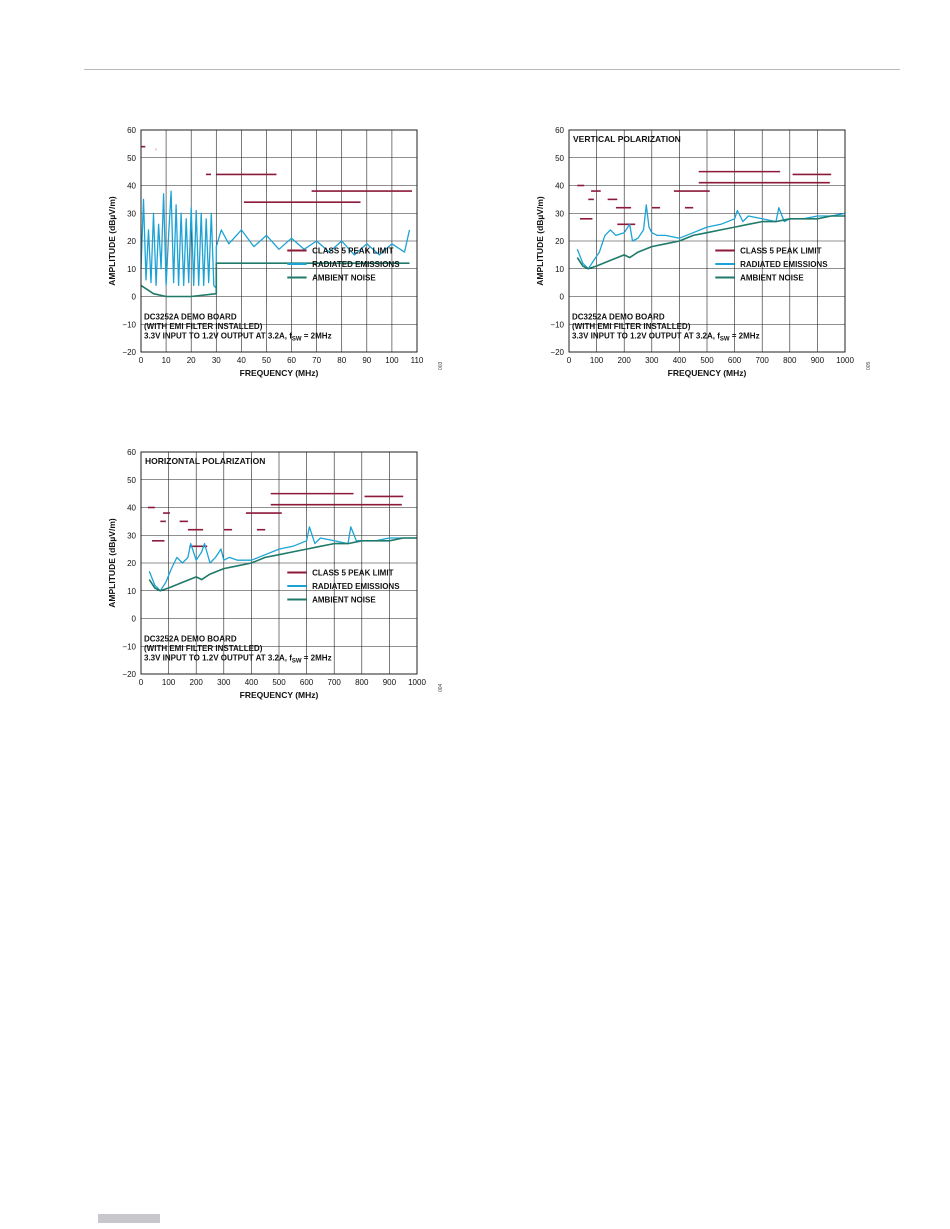 The height and width of the screenshot is (1229, 950). I want to click on legend-label: RADIATED EMISSIONS, so click(356, 264).